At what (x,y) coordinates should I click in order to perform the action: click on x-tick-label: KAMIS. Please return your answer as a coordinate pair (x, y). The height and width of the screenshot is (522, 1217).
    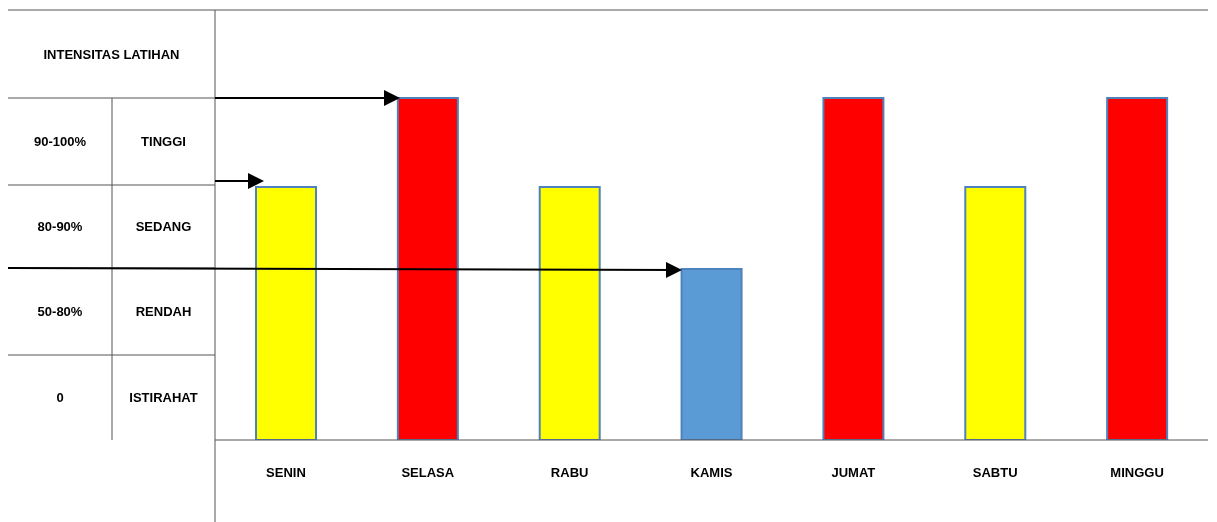
    Looking at the image, I should click on (711, 473).